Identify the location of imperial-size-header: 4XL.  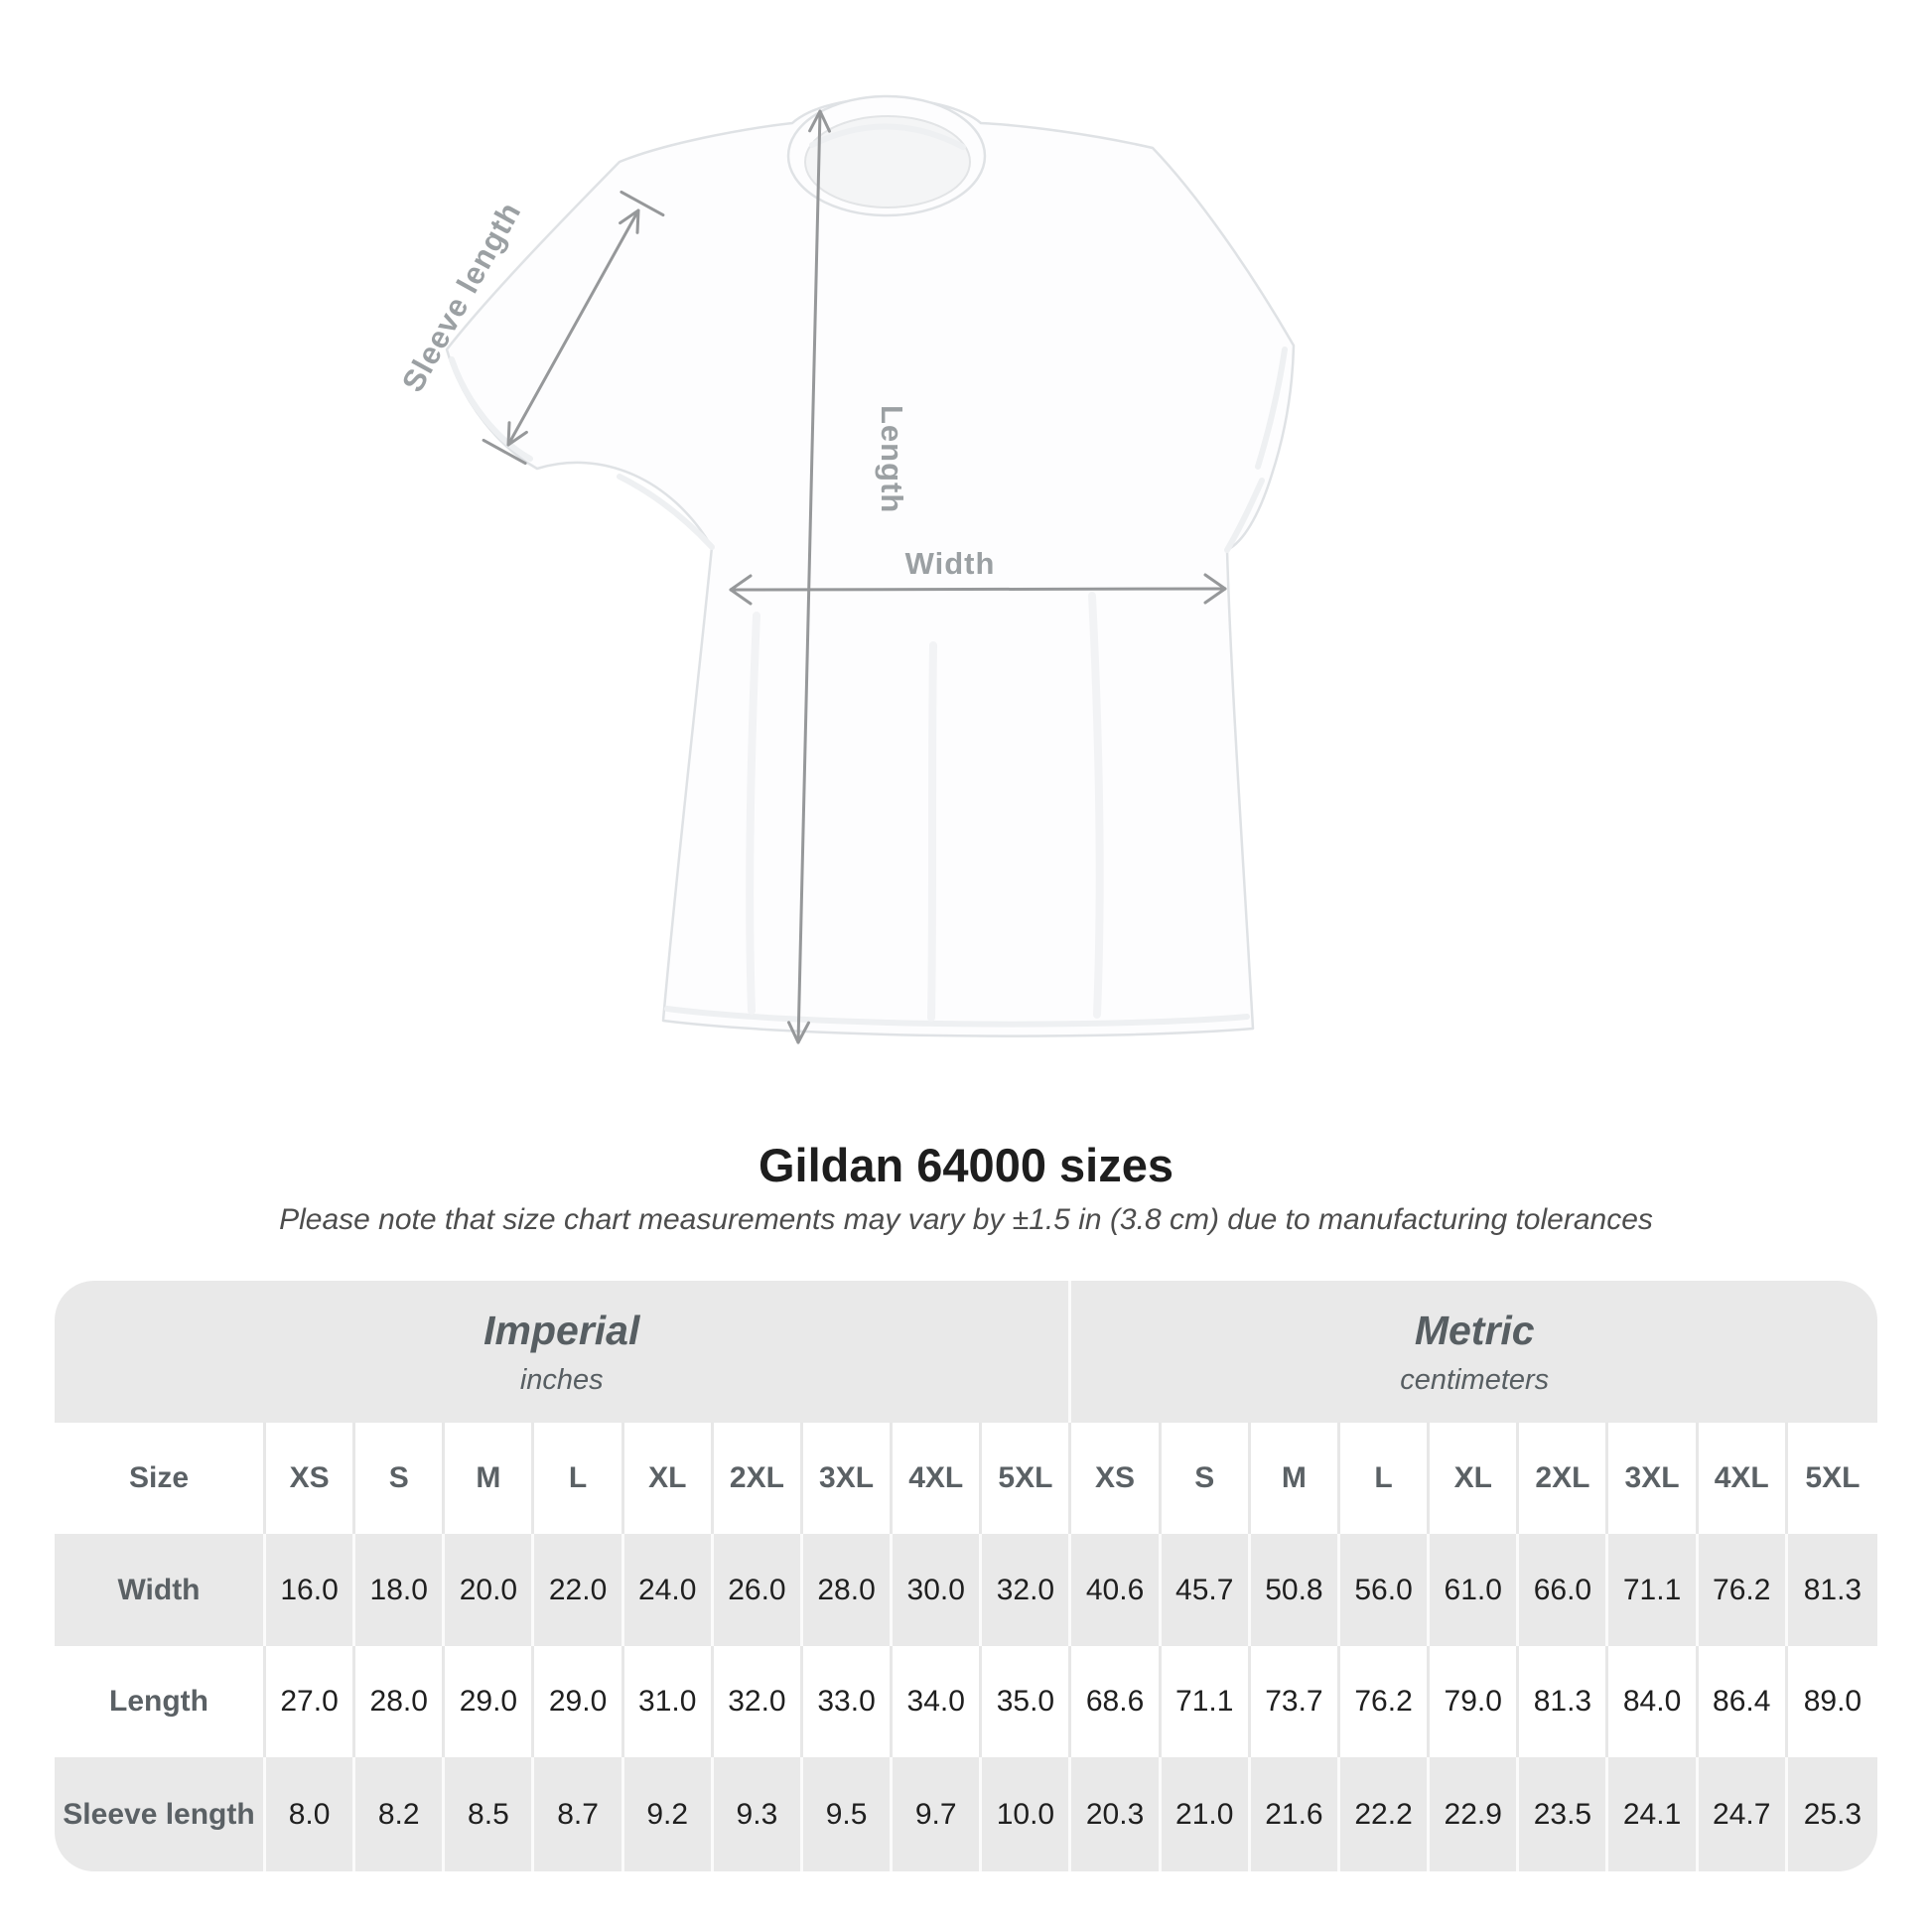
(938, 1478).